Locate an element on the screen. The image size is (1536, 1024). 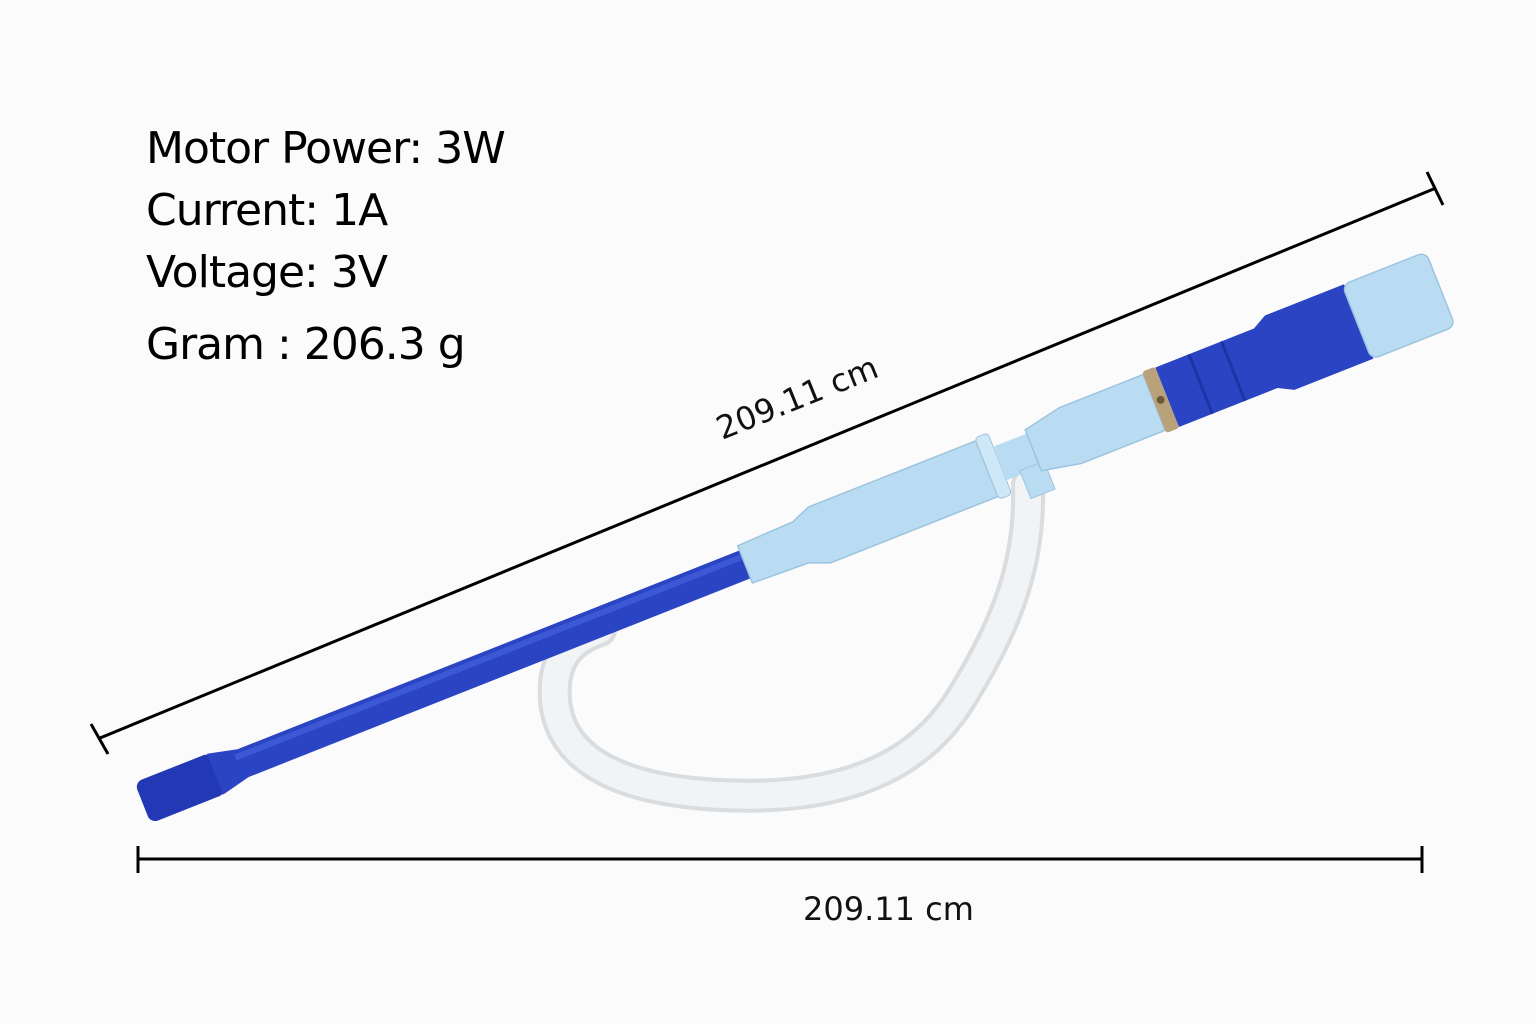
spec-motor-power: Motor Power: 3W is located at coordinates (326, 148).